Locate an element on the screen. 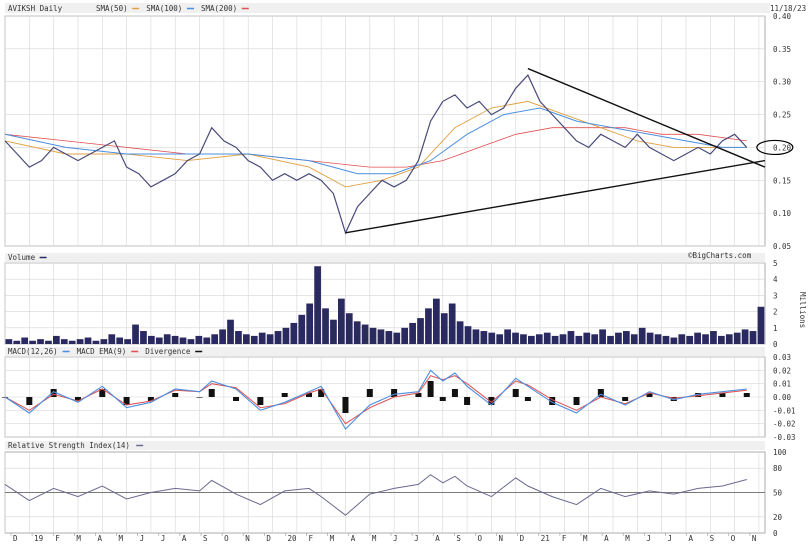  volume-tick-label: 2 is located at coordinates (775, 312).